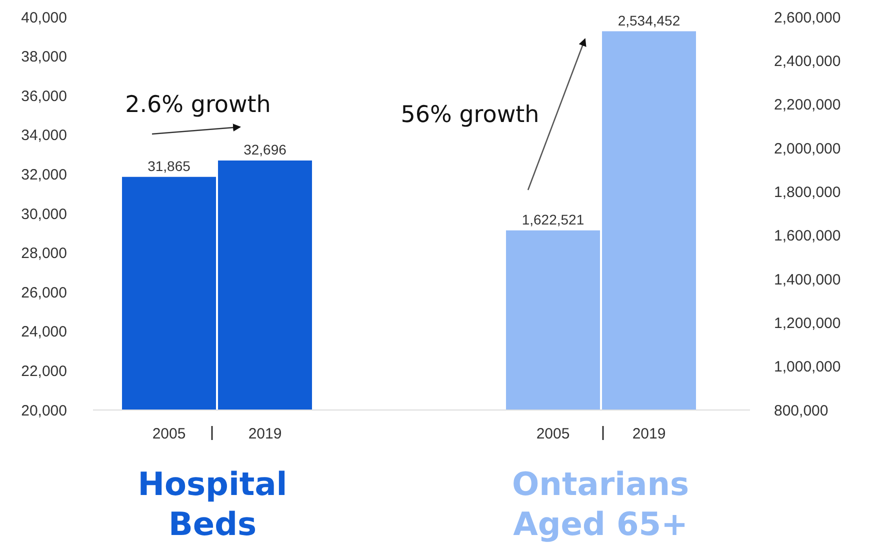  I want to click on y2-tick-label: 1,600,000, so click(807, 236).